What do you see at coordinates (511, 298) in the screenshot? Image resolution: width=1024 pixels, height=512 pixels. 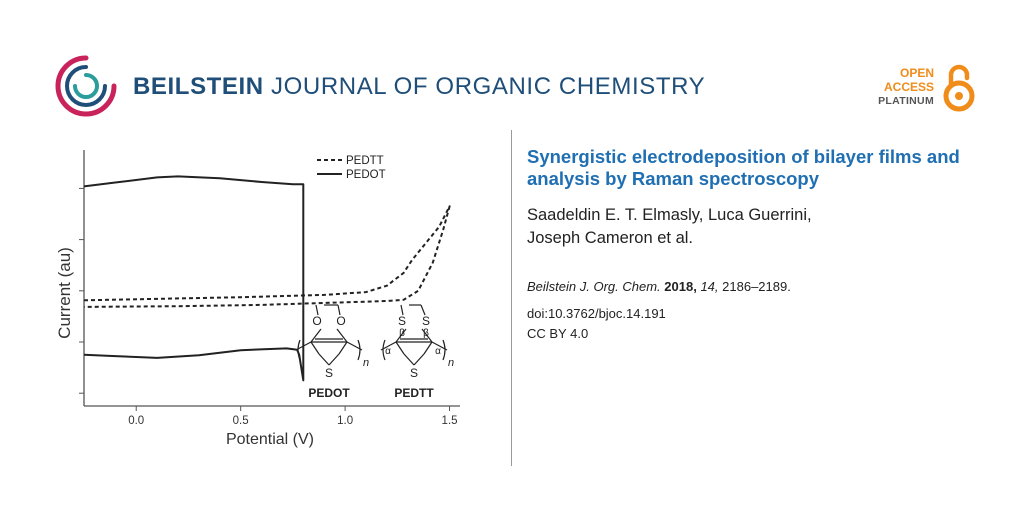 I see `vertical-divider` at bounding box center [511, 298].